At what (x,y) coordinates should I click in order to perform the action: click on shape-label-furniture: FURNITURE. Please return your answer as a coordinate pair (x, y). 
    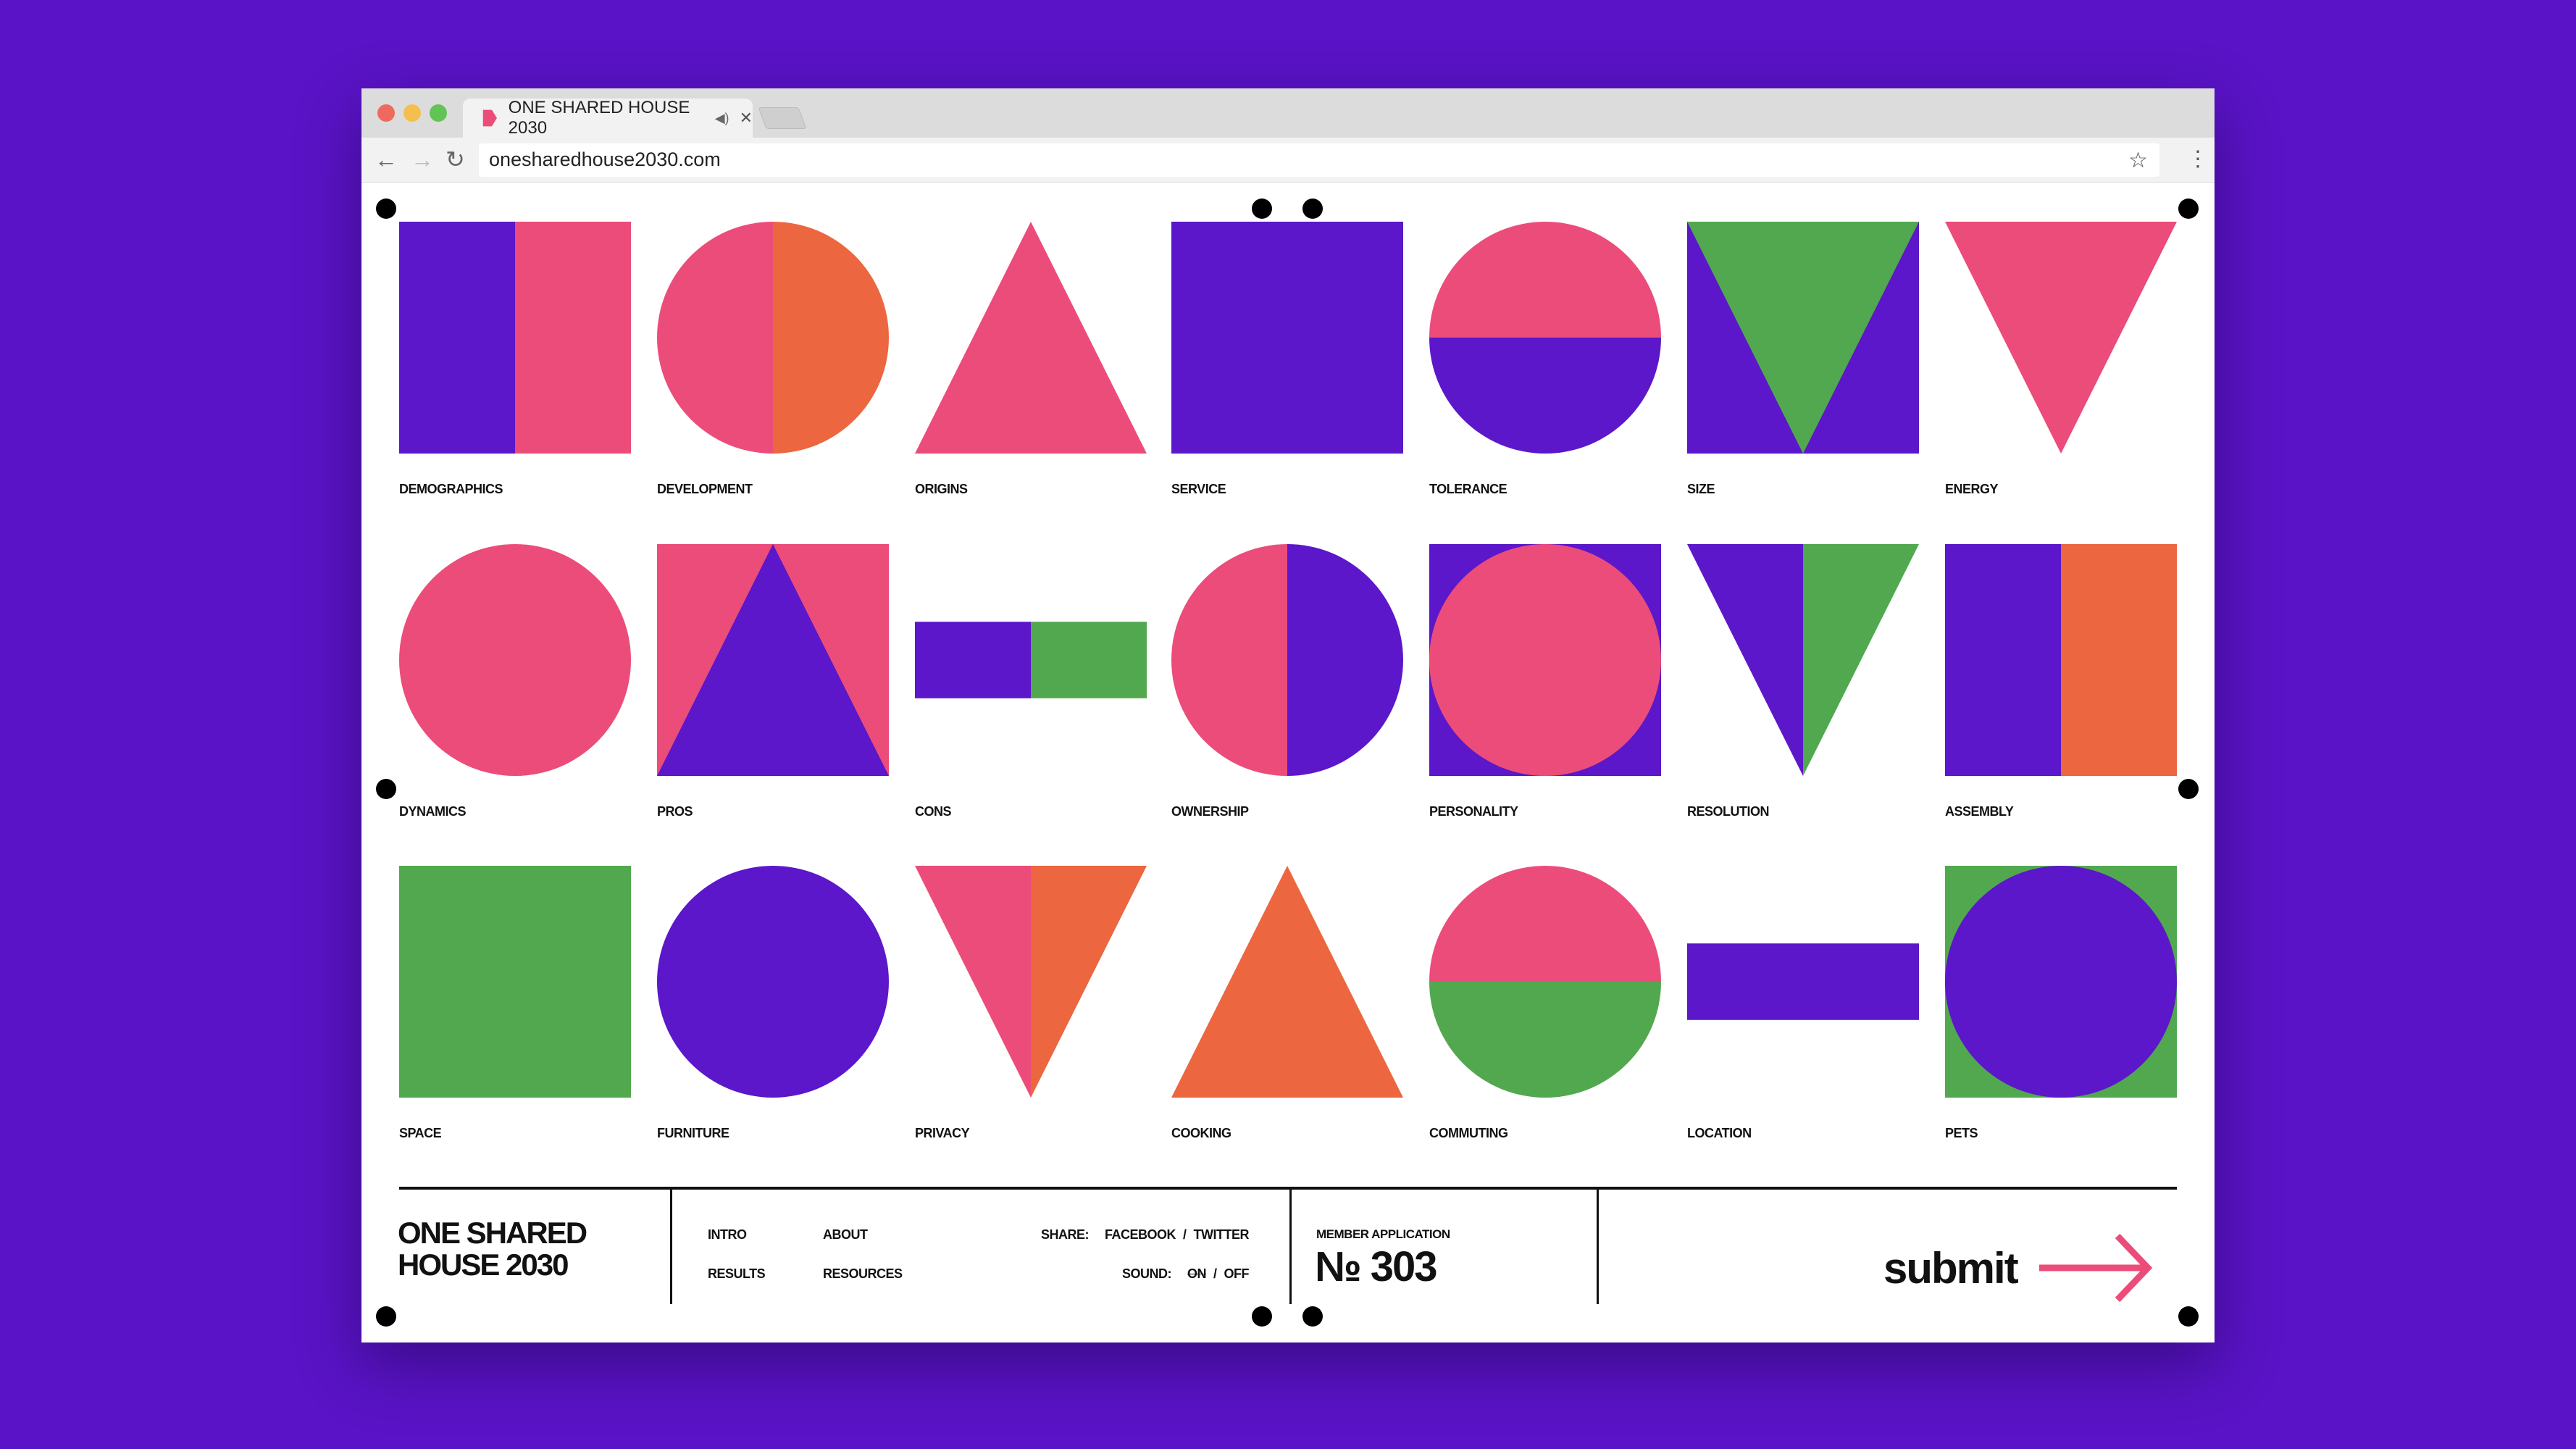
    Looking at the image, I should click on (693, 1133).